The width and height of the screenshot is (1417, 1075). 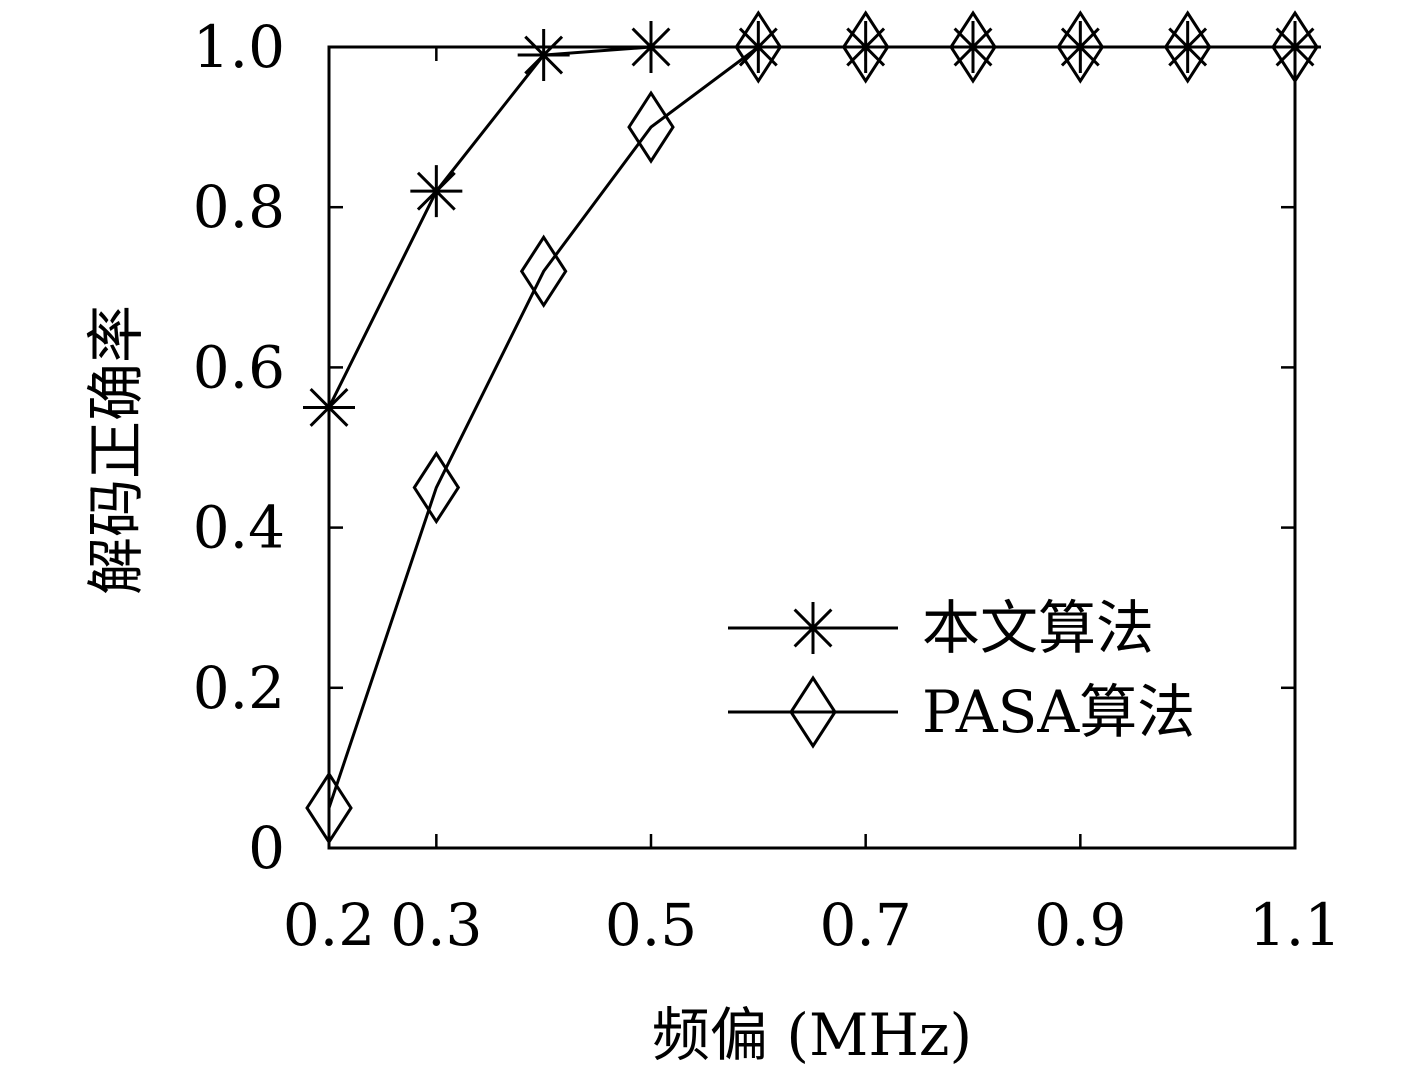 I want to click on legend-item-2: PASA算法, so click(x=961, y=712).